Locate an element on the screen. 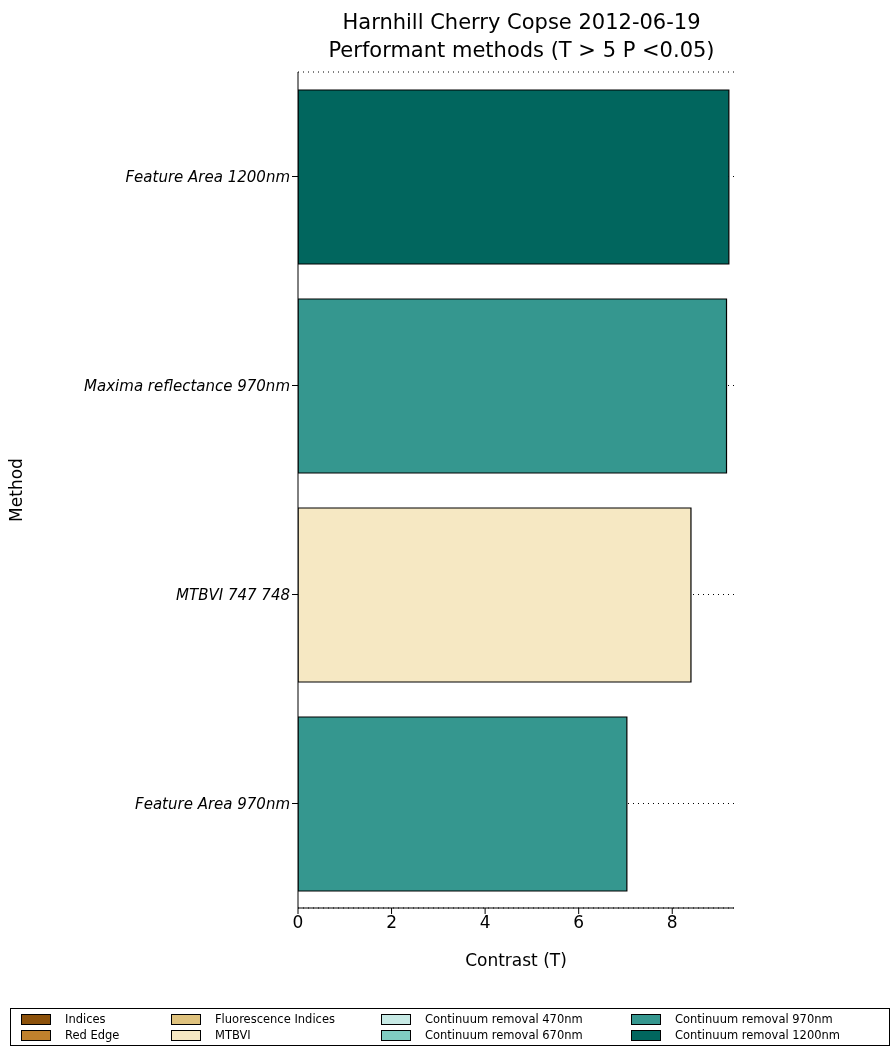  legend-label: Continuum removal 470nm is located at coordinates (504, 1019).